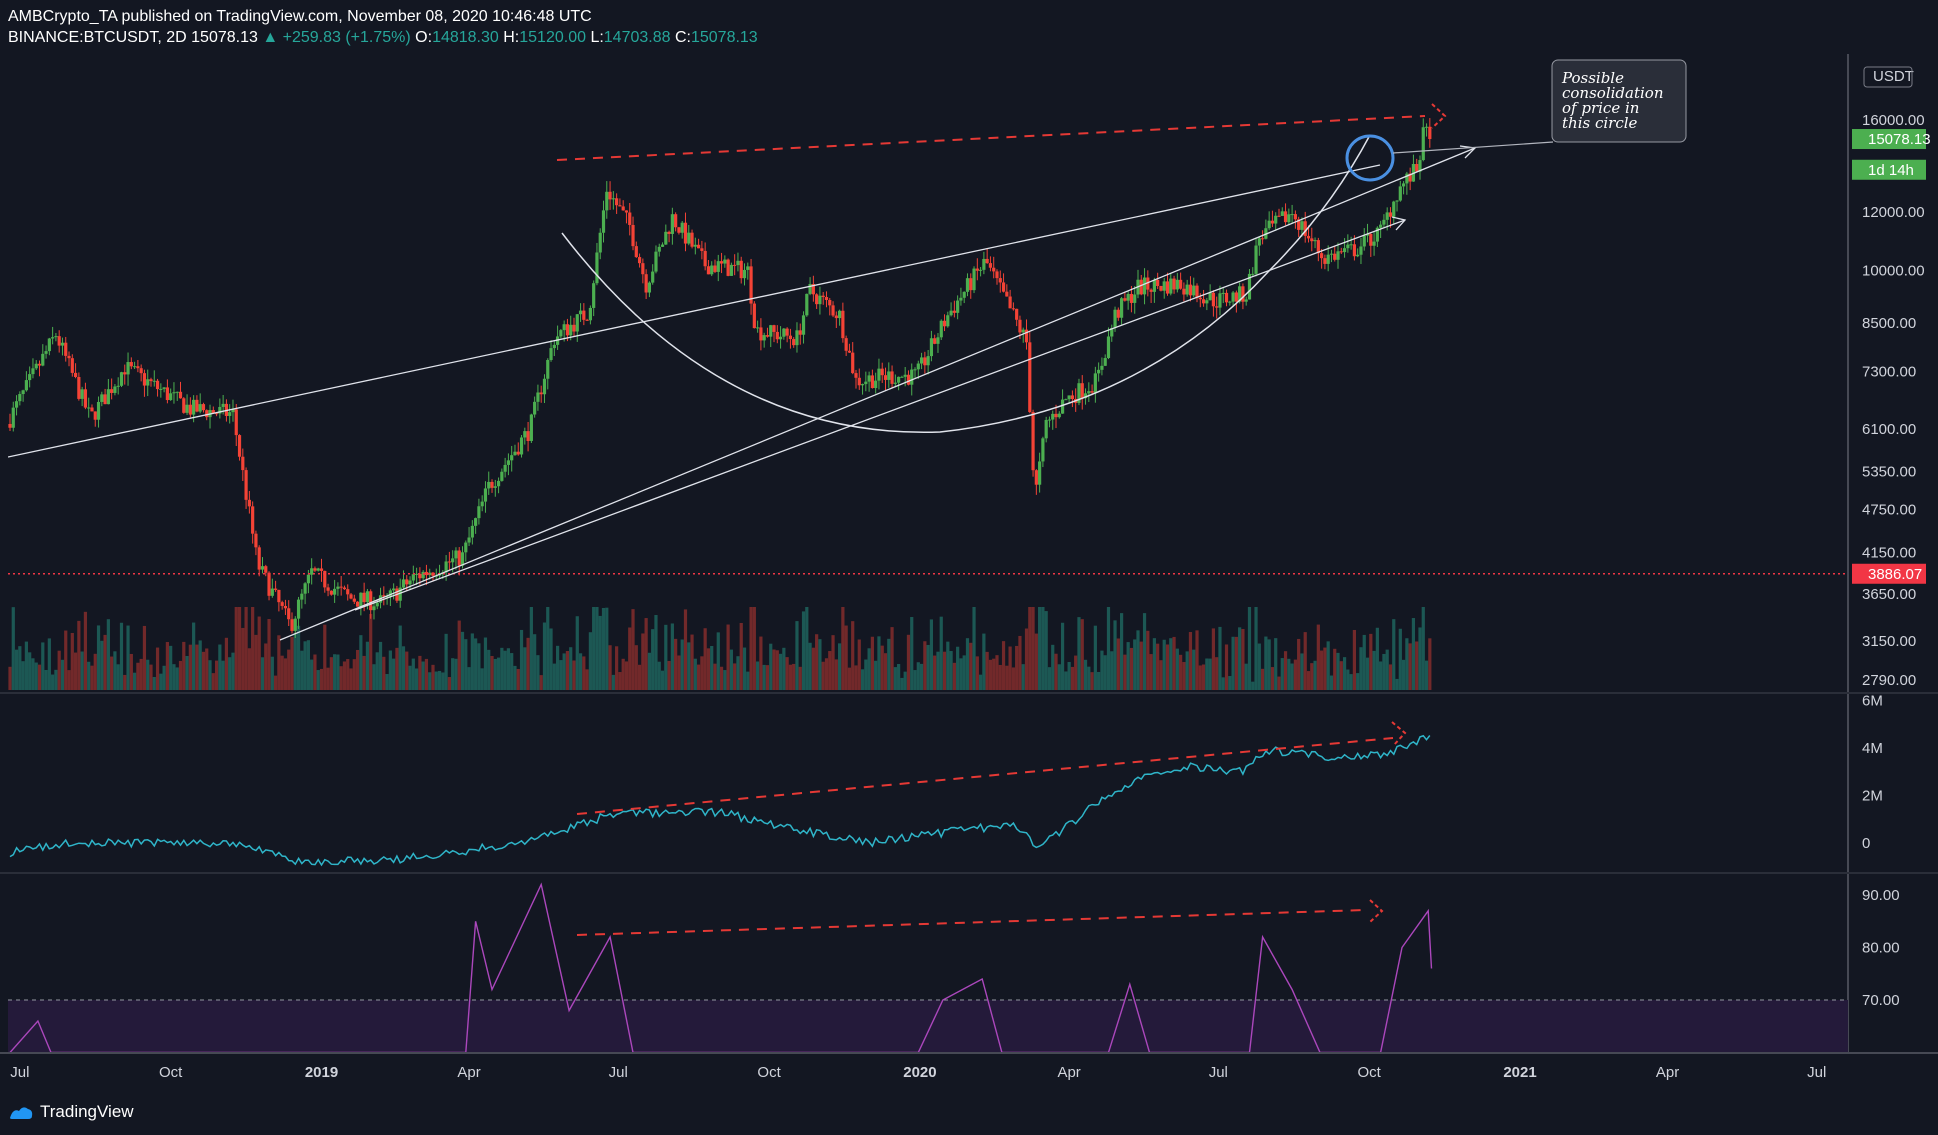 This screenshot has height=1135, width=1938. I want to click on rsi-line, so click(721, 967).